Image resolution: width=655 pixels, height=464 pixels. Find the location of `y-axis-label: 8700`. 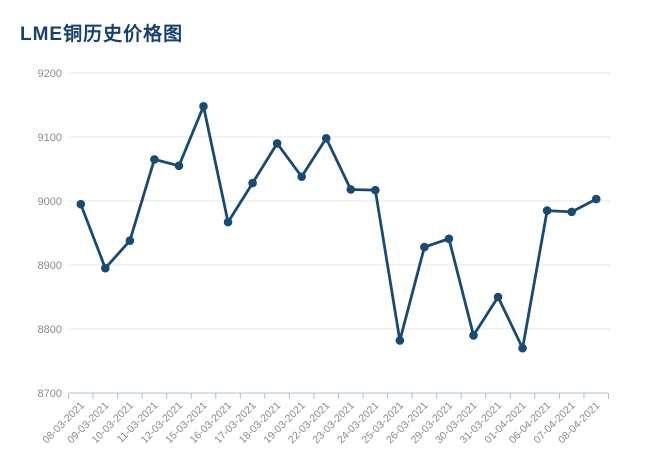

y-axis-label: 8700 is located at coordinates (50, 394).